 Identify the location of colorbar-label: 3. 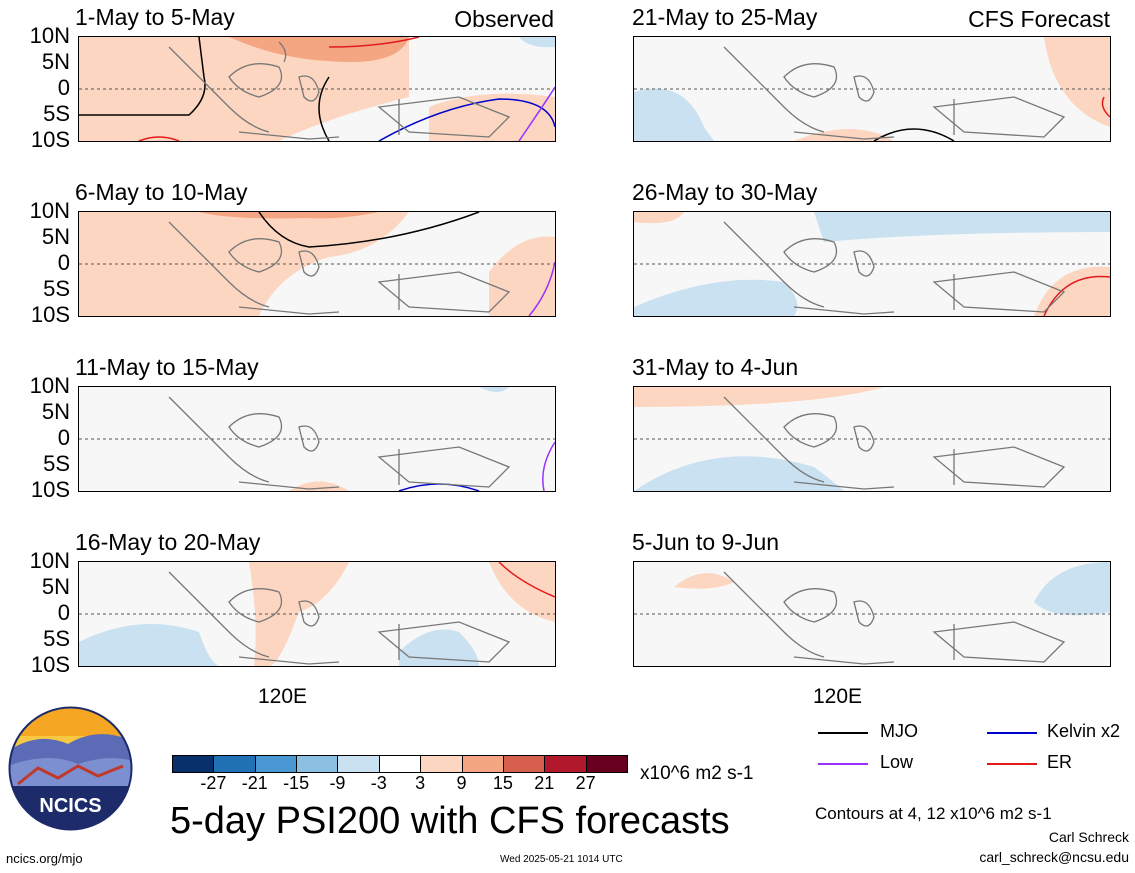
(420, 783).